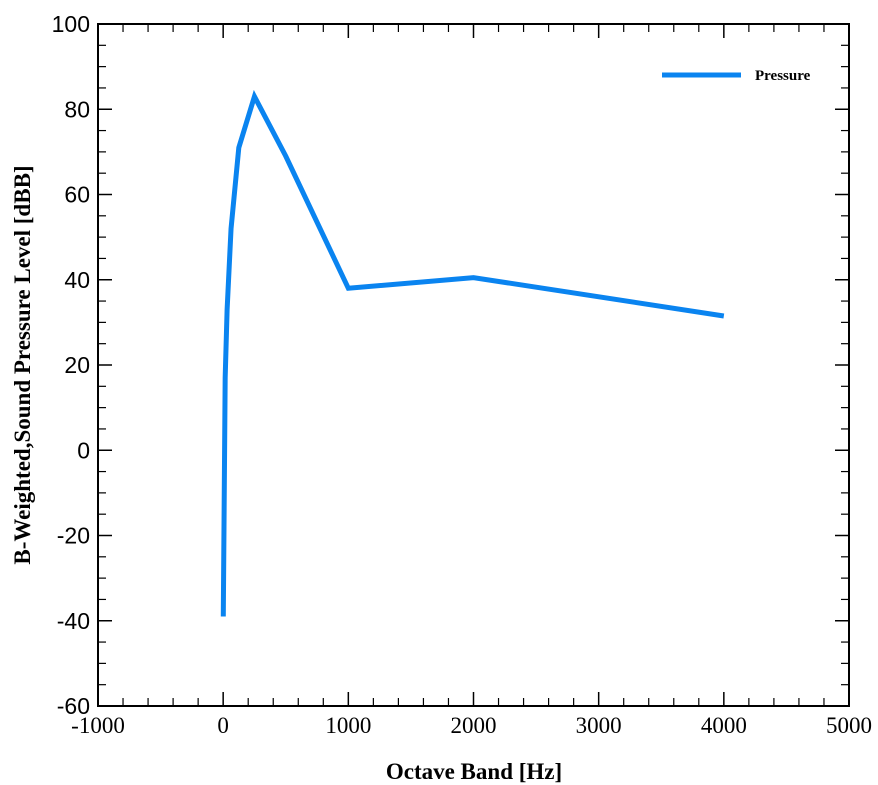  What do you see at coordinates (223, 725) in the screenshot?
I see `x-tick-label: 0` at bounding box center [223, 725].